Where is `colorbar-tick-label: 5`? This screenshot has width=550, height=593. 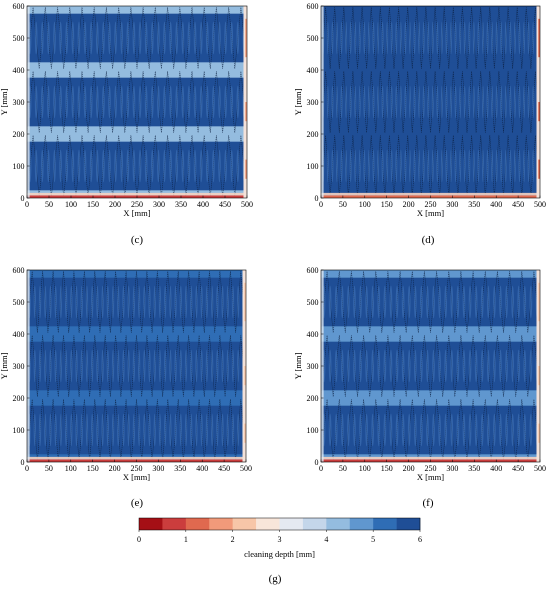
colorbar-tick-label: 5 is located at coordinates (373, 539).